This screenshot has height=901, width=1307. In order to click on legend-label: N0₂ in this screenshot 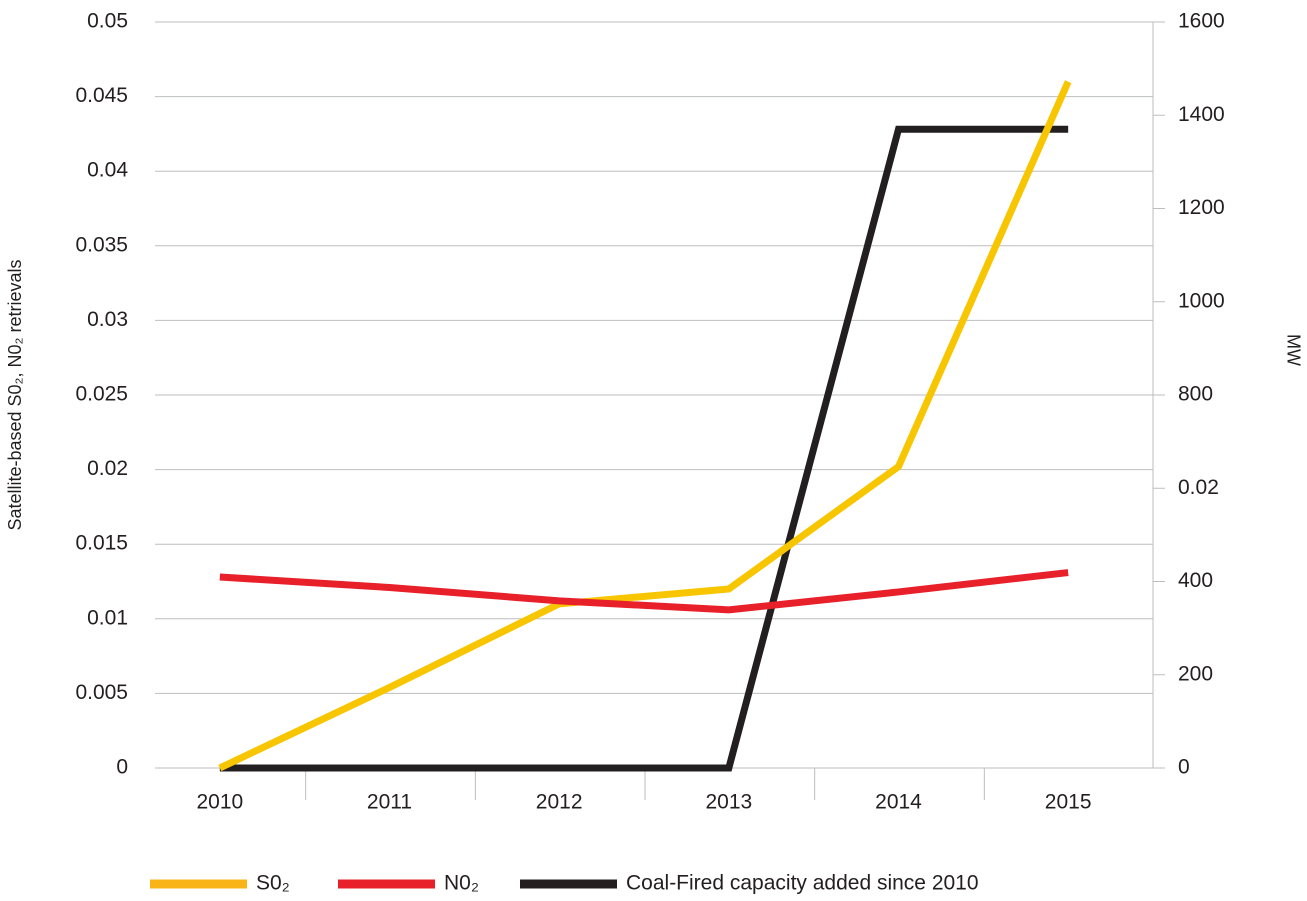, I will do `click(461, 883)`.